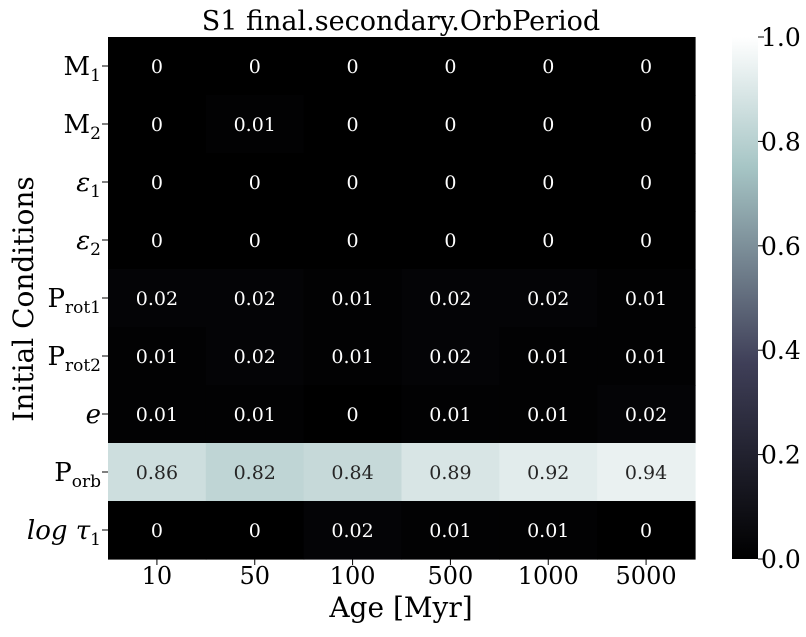 This screenshot has height=637, width=806. I want to click on cell-value-label: 0.86, so click(157, 473).